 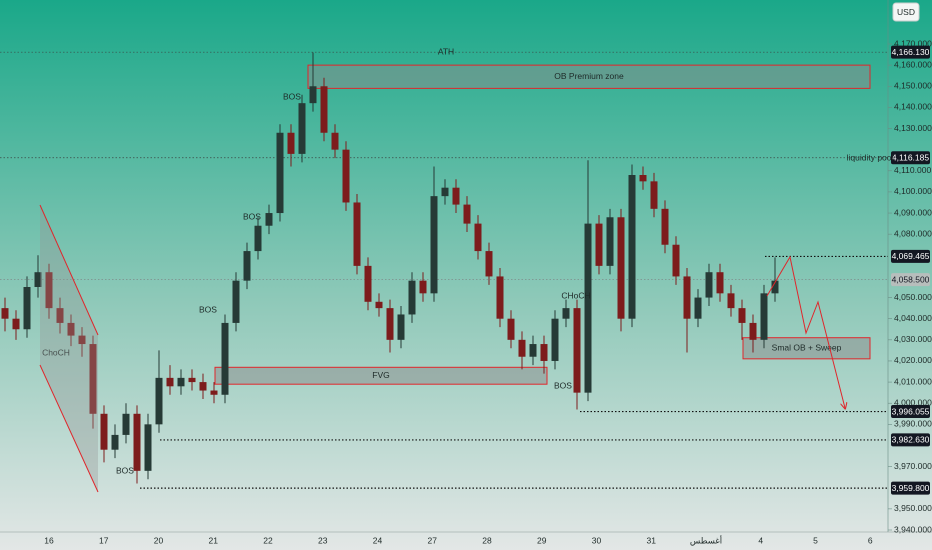 What do you see at coordinates (56, 352) in the screenshot?
I see `annotation: ChoCH` at bounding box center [56, 352].